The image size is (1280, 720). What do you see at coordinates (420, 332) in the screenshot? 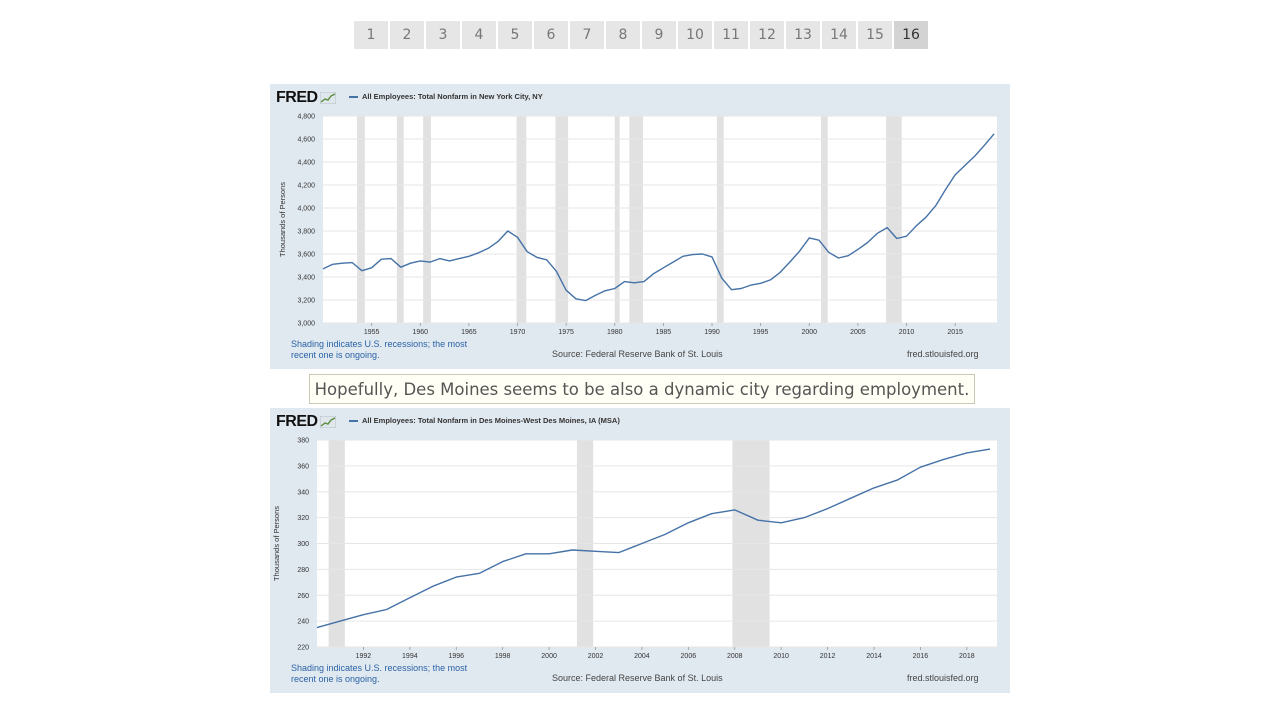
I see `x-tick-label: 1960` at bounding box center [420, 332].